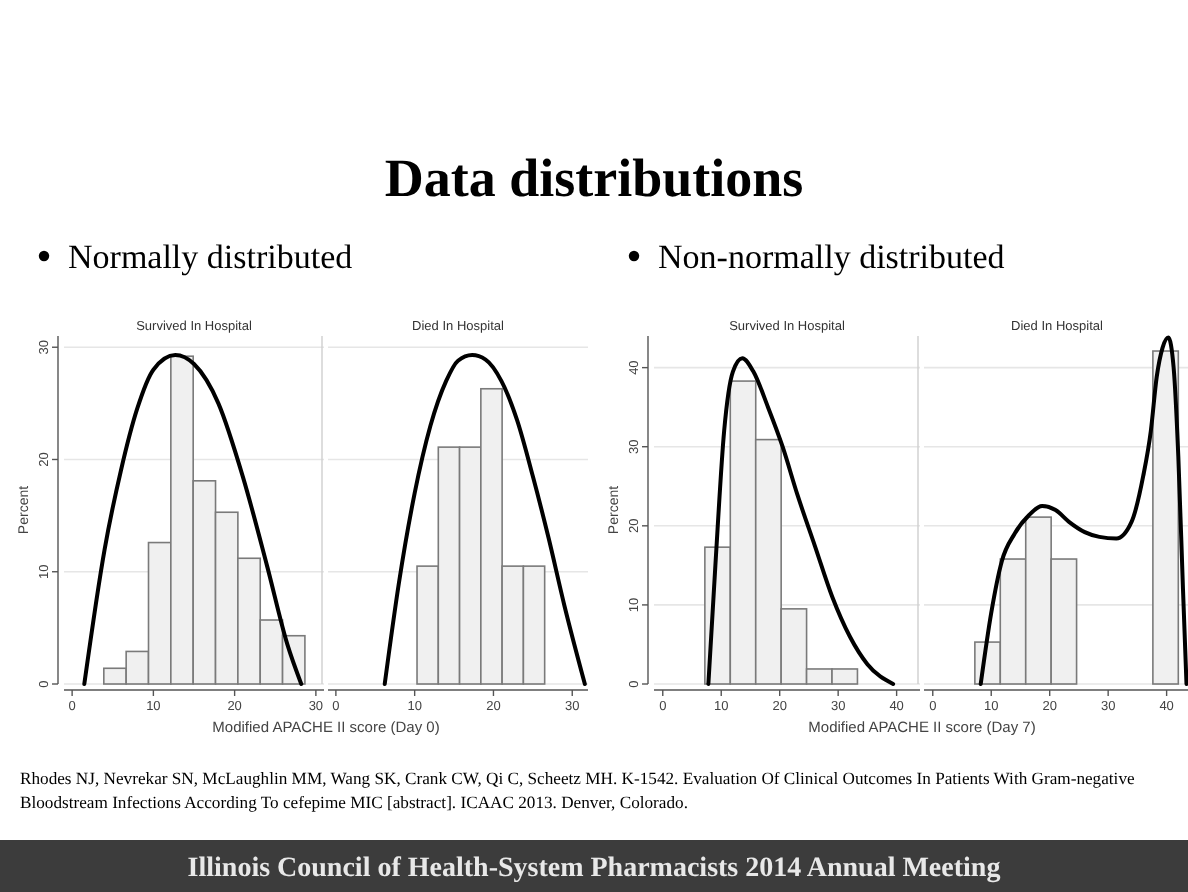  What do you see at coordinates (578, 790) in the screenshot?
I see `text: Rhodes NJ, Nevrekar SN, McLaughlin MM, Wang SK, Crank CW, Qi C, Scheetz MH. K-1542. Evaluation Of Clinical Outcomes In Patients With Gram-negative Bloodstream Infections According To cefepime MIC [abstract]. ICAAC 2013. Denver, Colorado.` at bounding box center [578, 790].